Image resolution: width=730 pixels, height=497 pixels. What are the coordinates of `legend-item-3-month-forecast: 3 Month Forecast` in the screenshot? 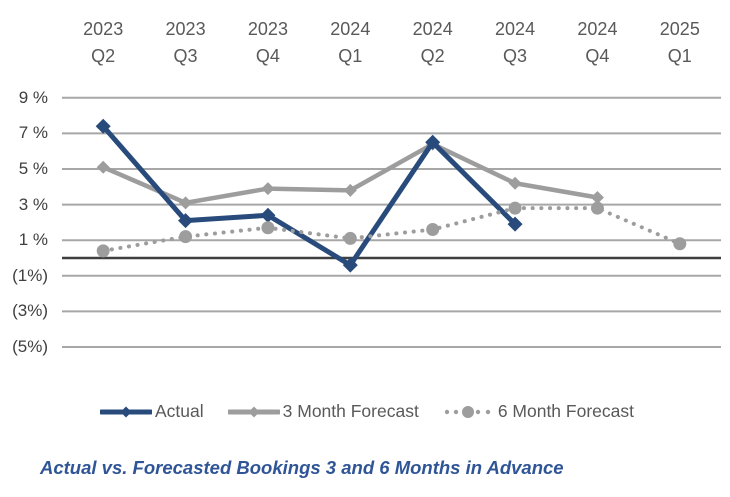 It's located at (323, 411).